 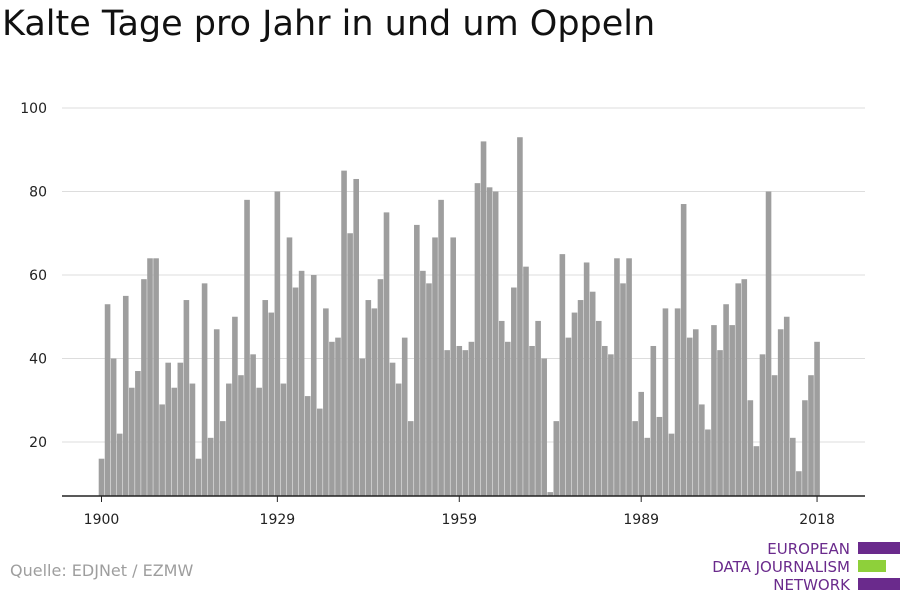 What do you see at coordinates (102, 520) in the screenshot?
I see `x-tick-label: 1900` at bounding box center [102, 520].